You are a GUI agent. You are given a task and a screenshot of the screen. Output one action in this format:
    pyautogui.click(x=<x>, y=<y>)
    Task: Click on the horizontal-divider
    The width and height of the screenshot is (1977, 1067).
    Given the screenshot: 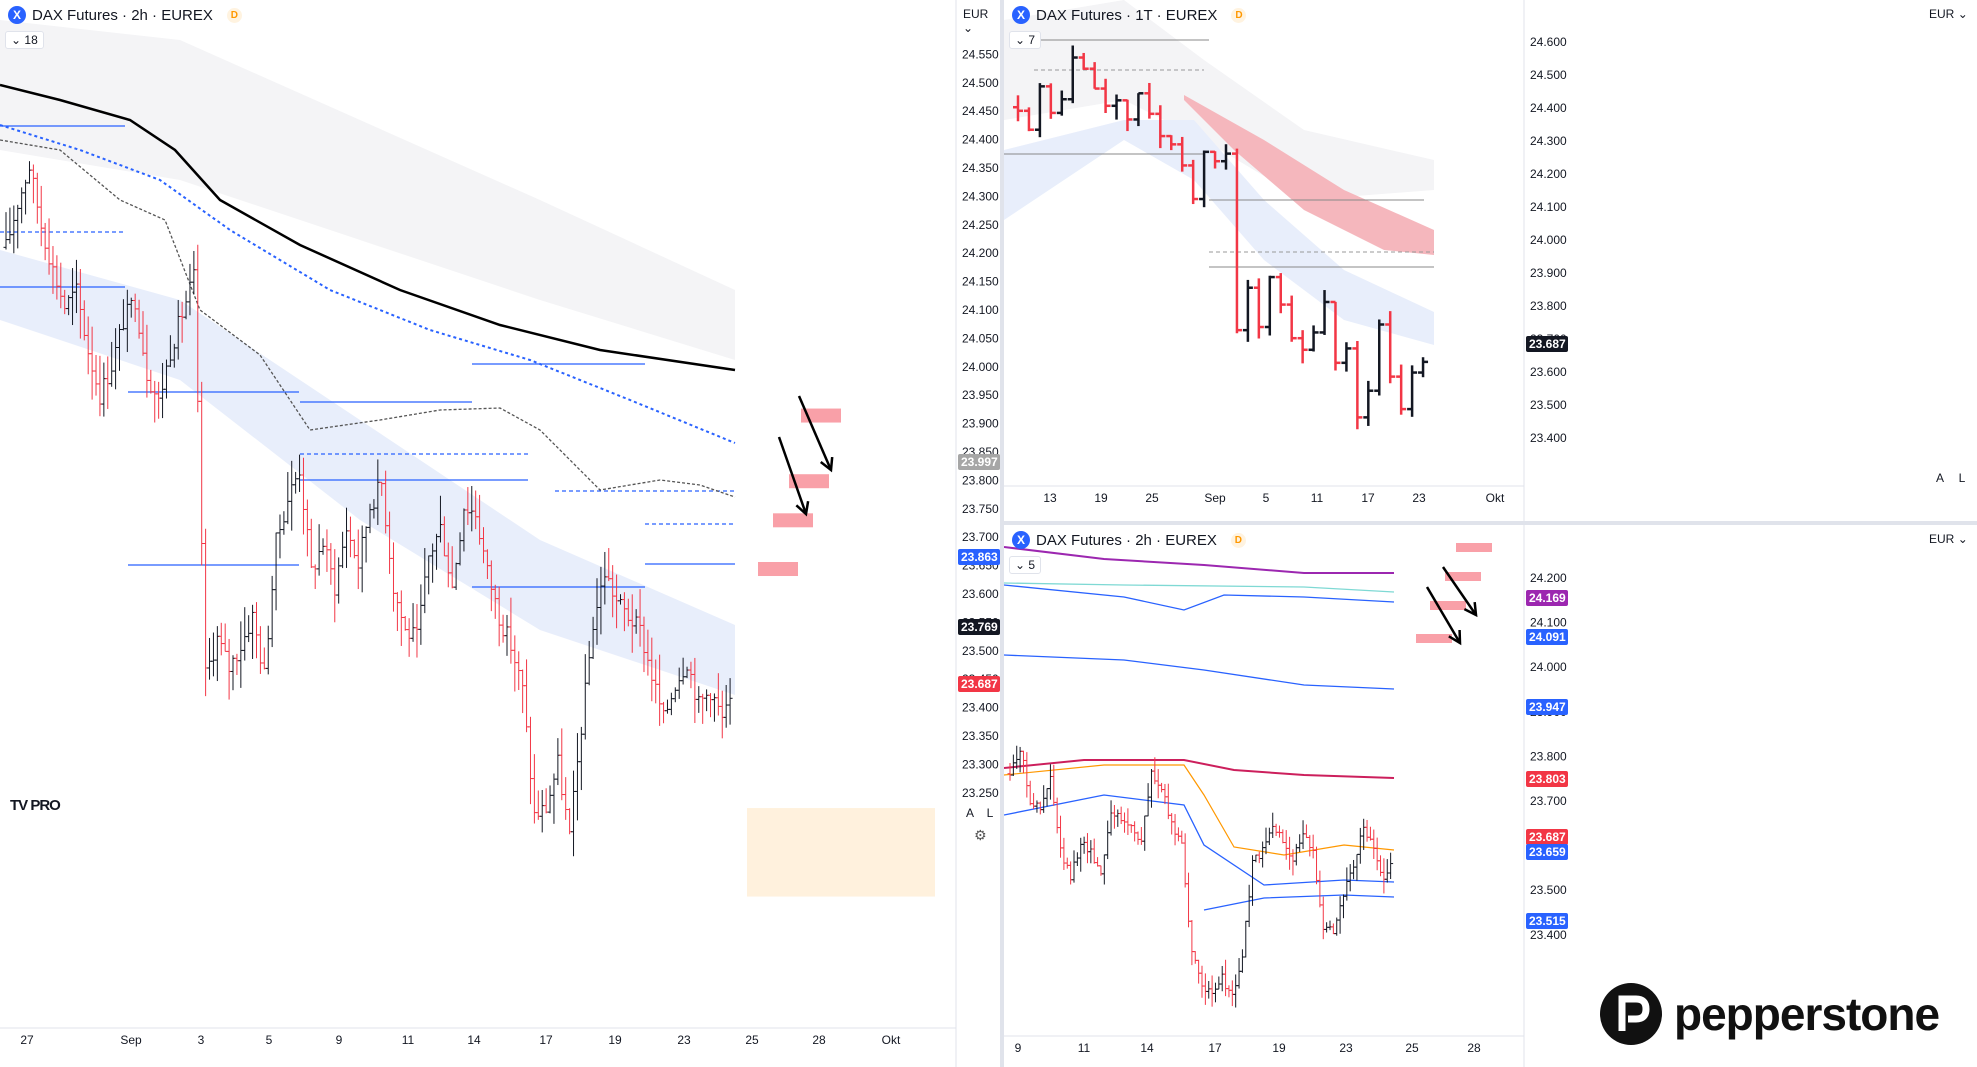 What is the action you would take?
    pyautogui.click(x=1490, y=523)
    